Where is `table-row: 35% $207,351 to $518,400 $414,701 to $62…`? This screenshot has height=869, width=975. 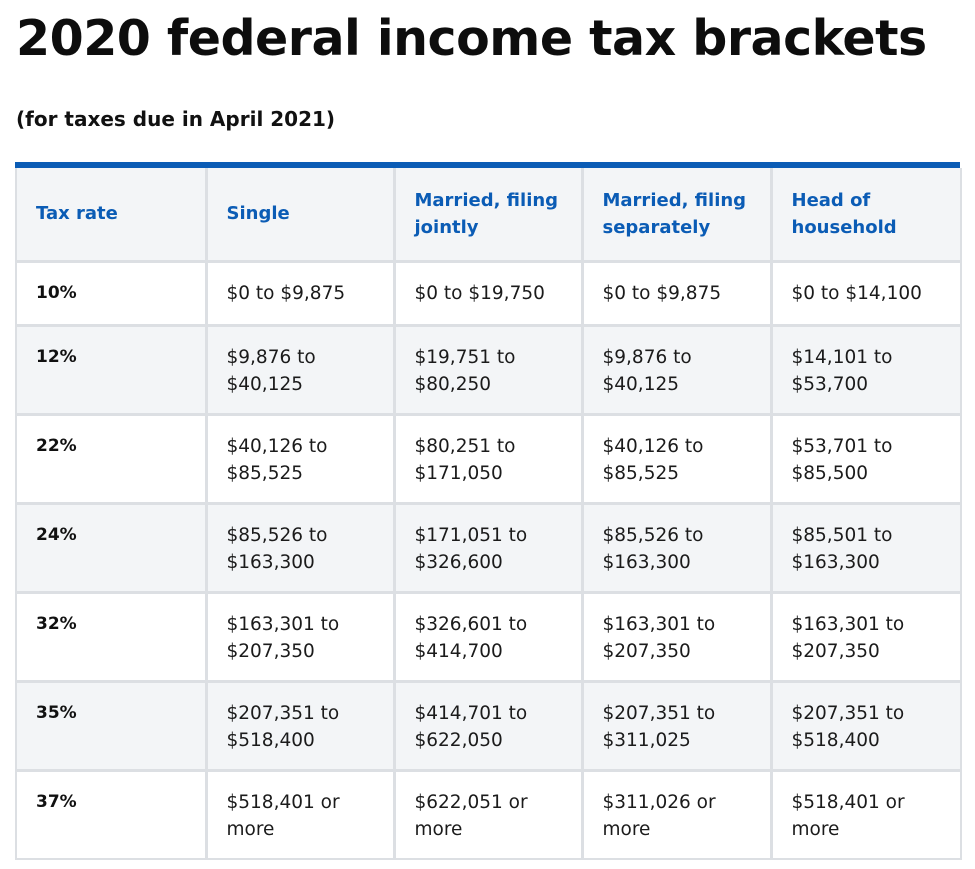 table-row: 35% $207,351 to $518,400 $414,701 to $62… is located at coordinates (488, 725).